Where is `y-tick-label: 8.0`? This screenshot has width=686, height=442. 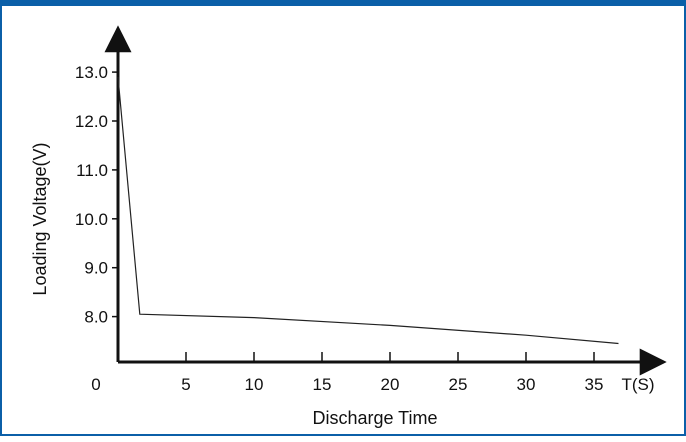
y-tick-label: 8.0 is located at coordinates (96, 317).